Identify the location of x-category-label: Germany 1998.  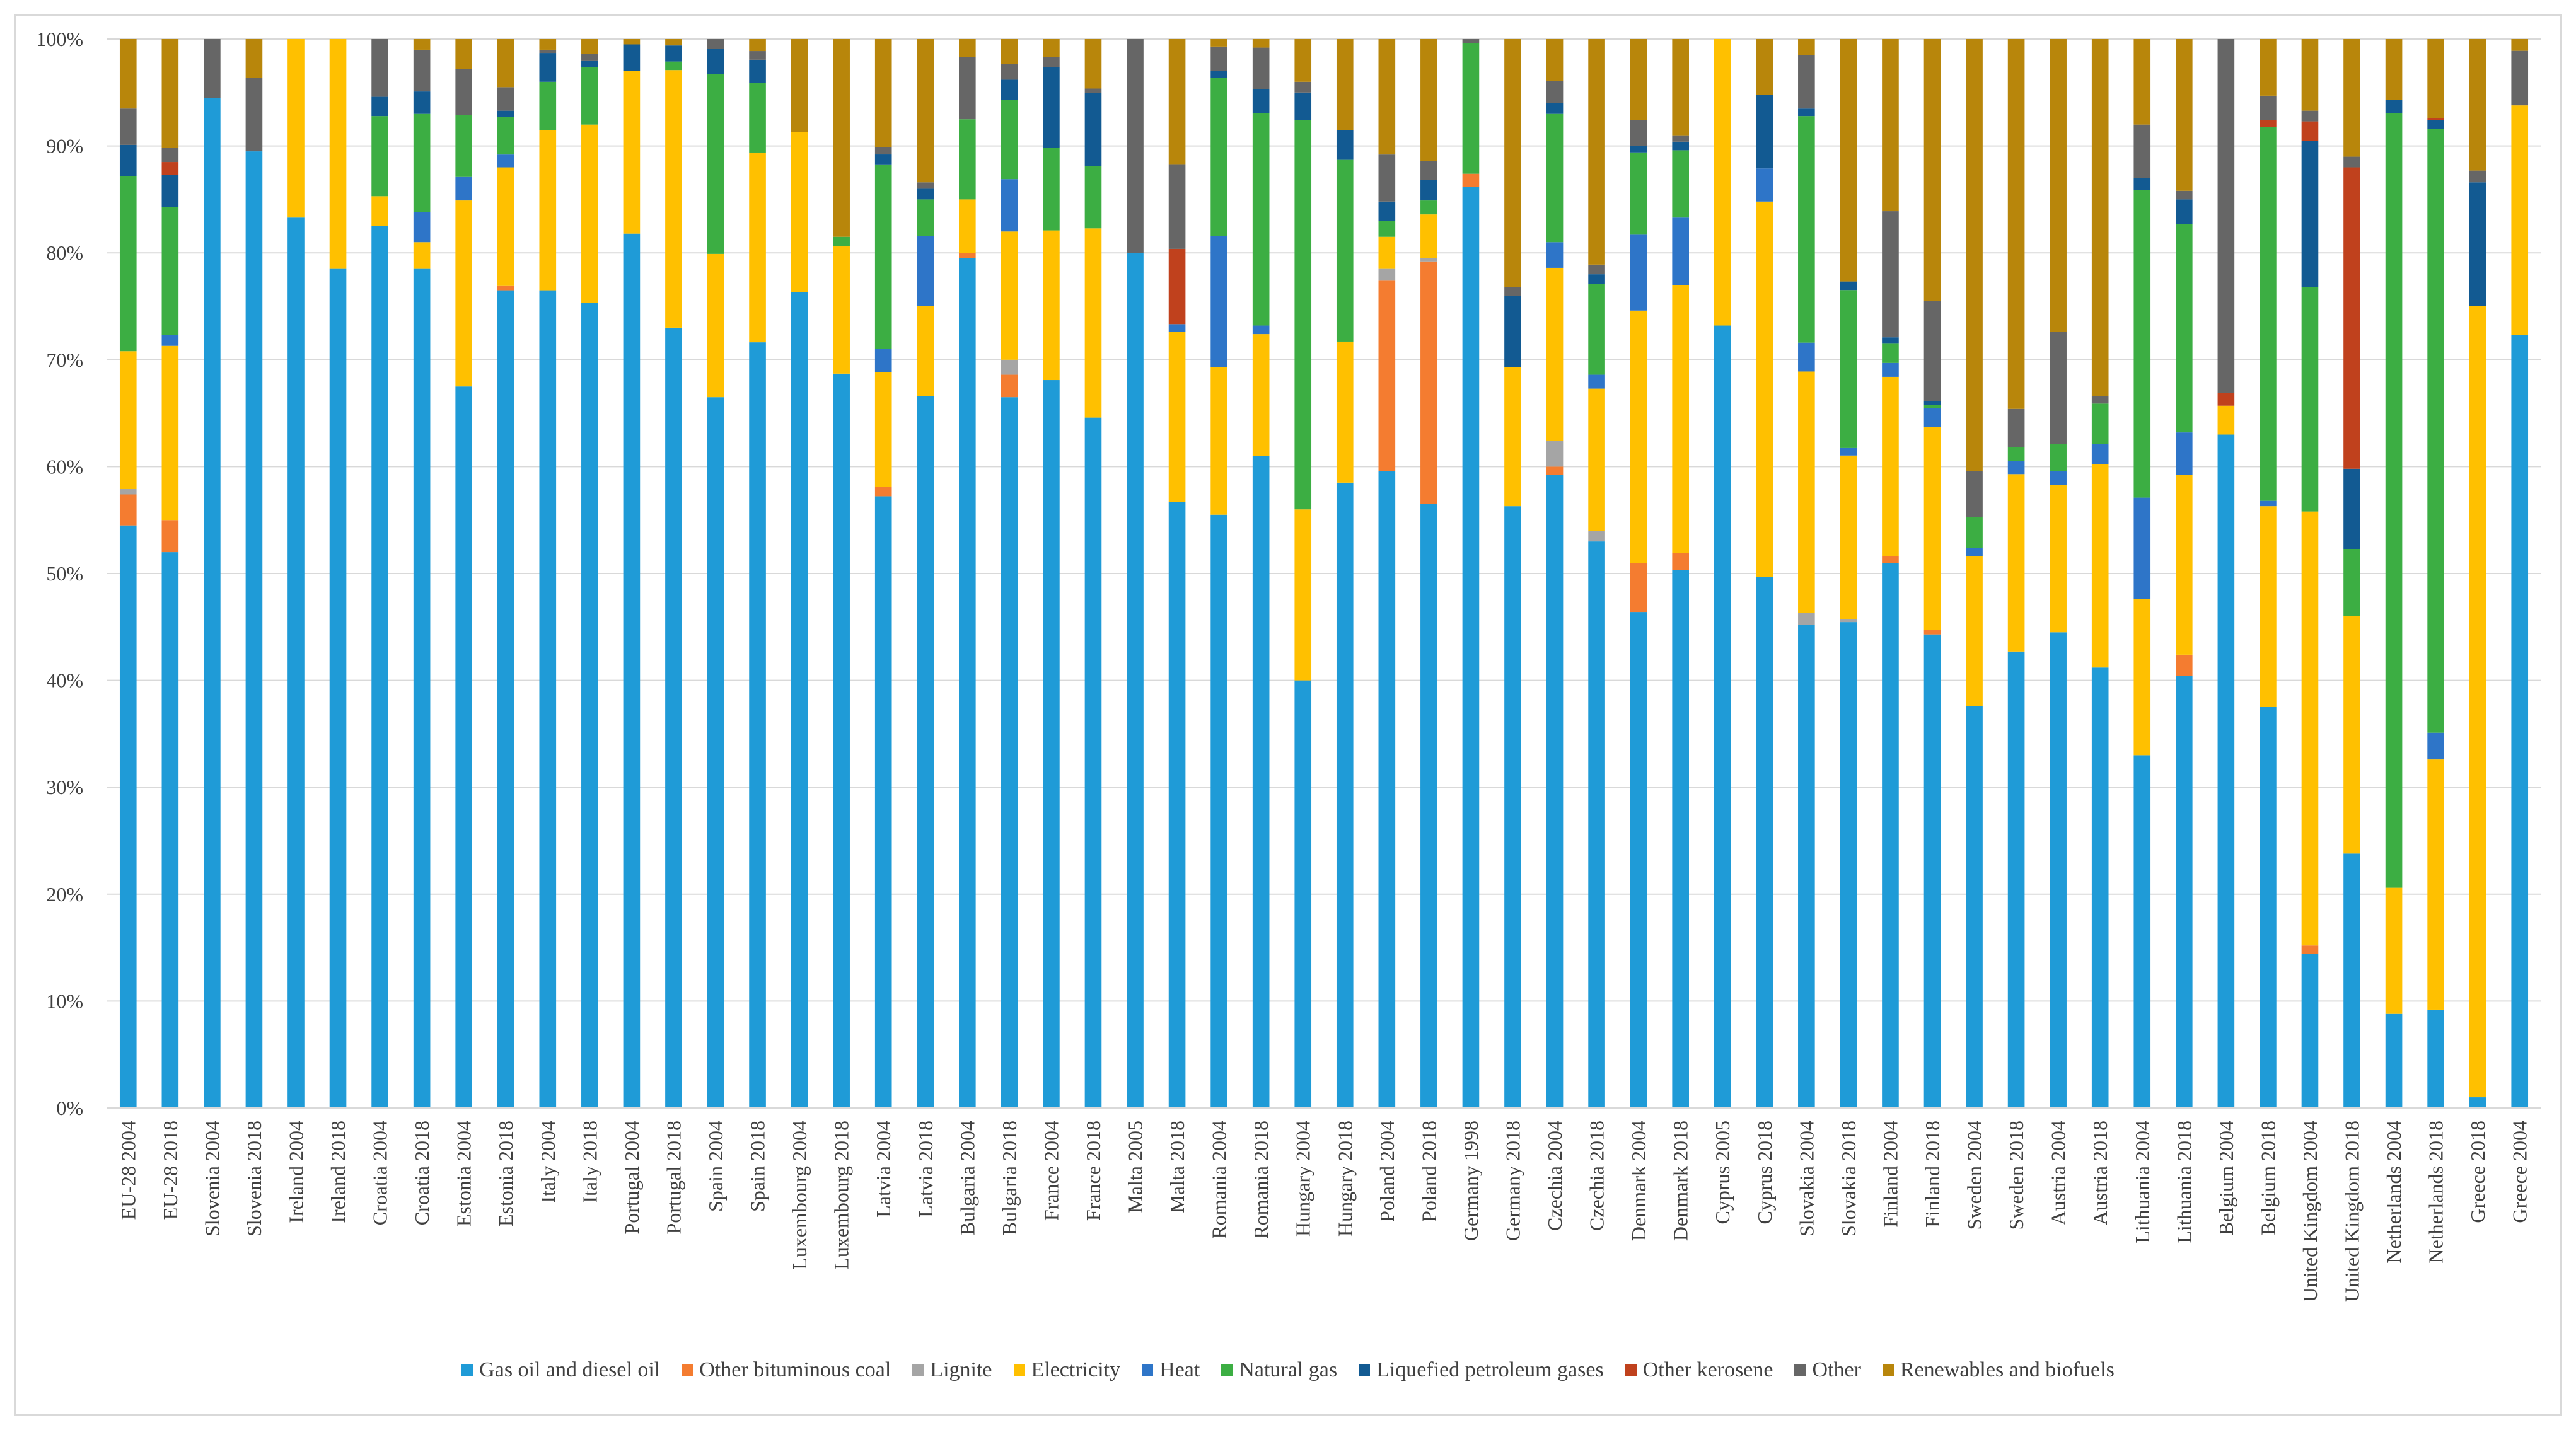
(1470, 1181).